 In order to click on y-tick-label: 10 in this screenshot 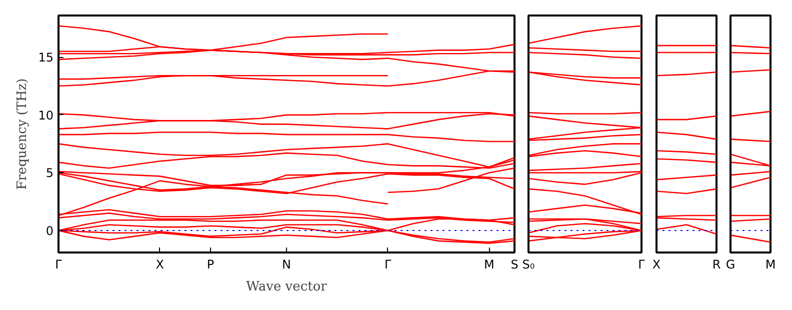, I will do `click(46, 115)`.